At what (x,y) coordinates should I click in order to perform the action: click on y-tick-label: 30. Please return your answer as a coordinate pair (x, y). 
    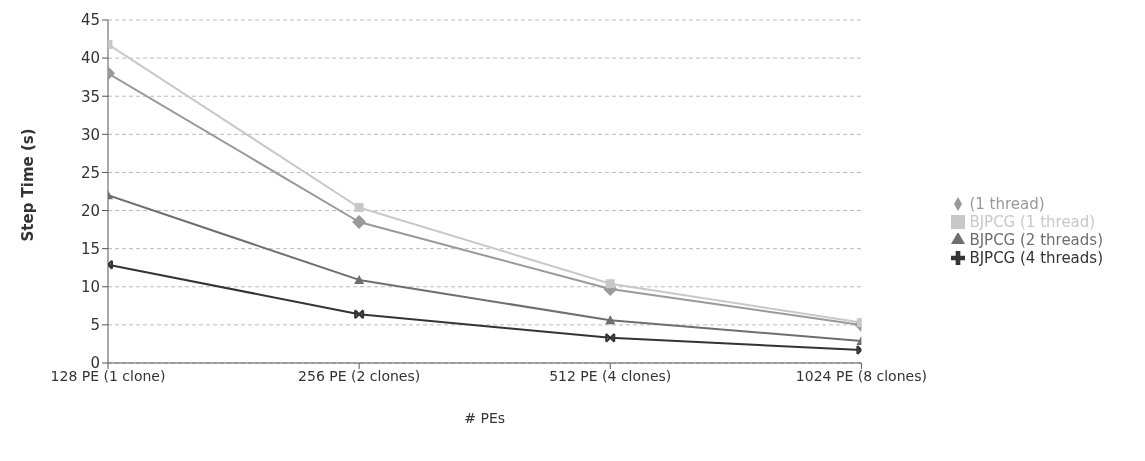
    Looking at the image, I should click on (90, 134).